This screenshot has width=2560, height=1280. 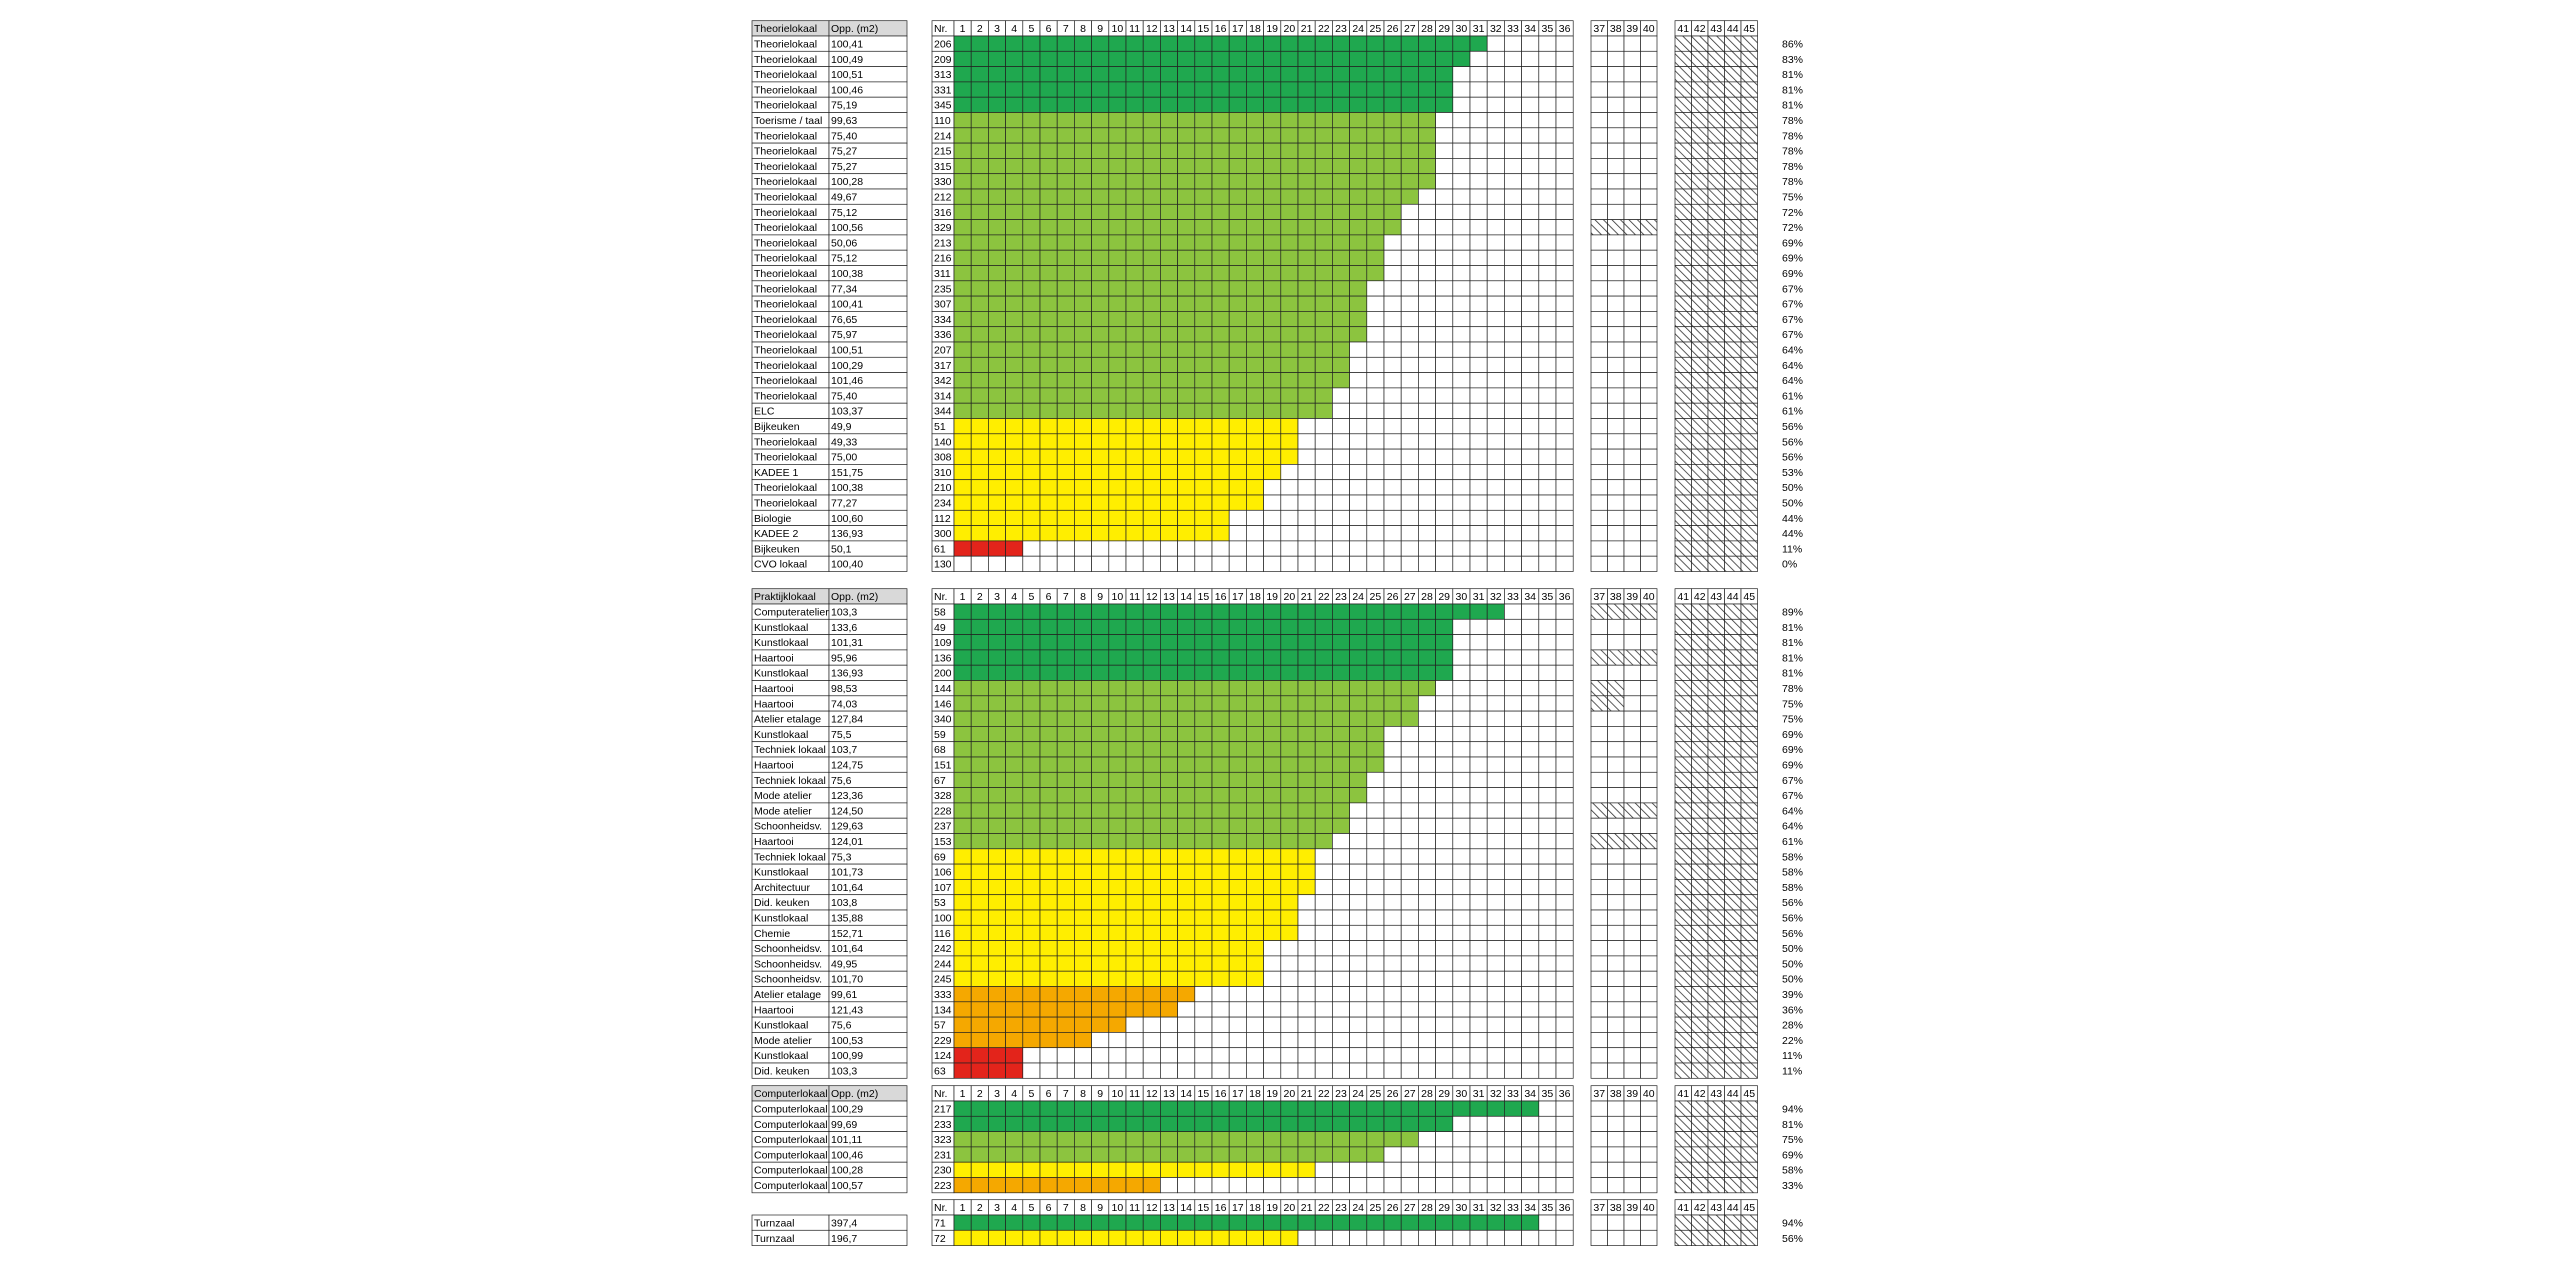 What do you see at coordinates (1410, 597) in the screenshot?
I see `slot-header: 27` at bounding box center [1410, 597].